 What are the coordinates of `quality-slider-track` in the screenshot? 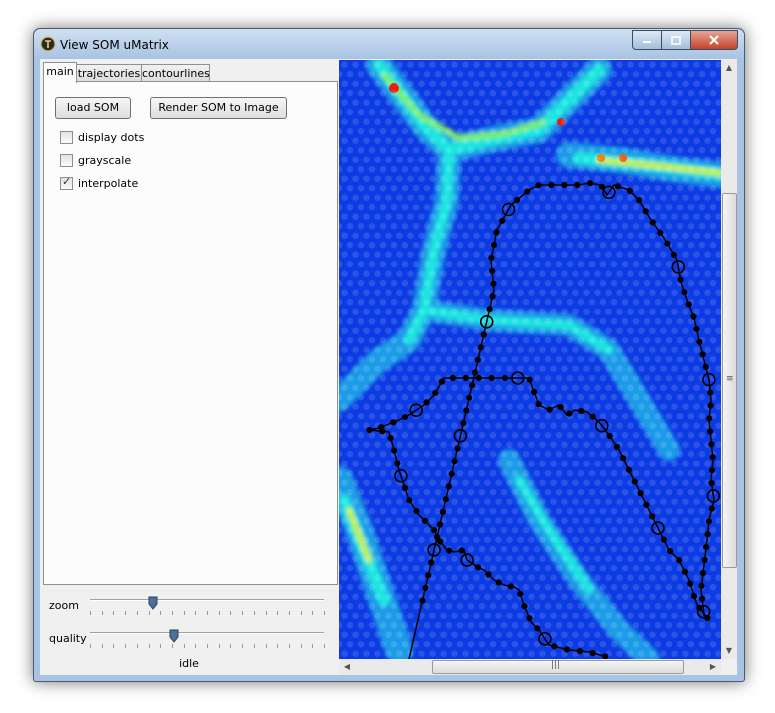 It's located at (207, 633).